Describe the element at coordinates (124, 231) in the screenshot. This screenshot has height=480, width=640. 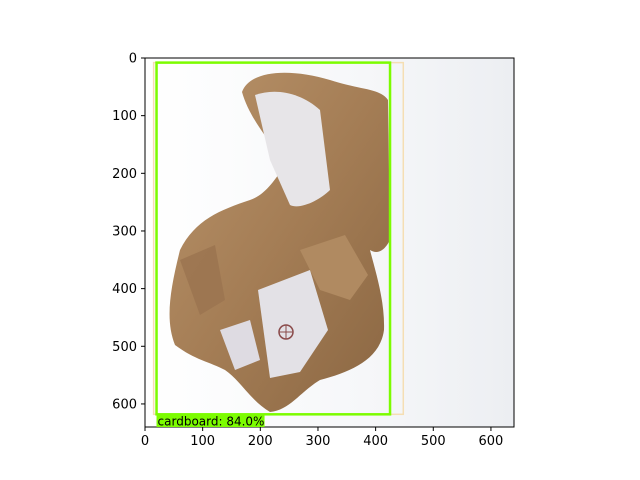
I see `y-tick-label: 300` at that location.